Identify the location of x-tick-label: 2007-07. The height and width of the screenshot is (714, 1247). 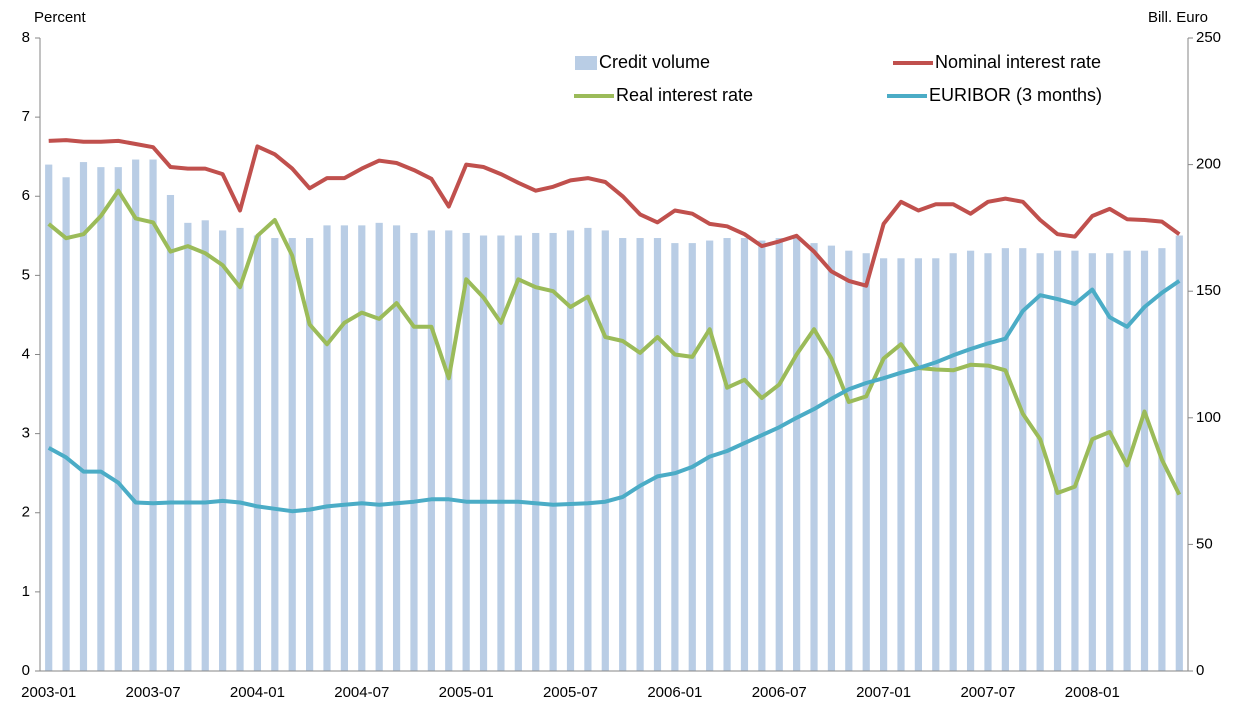
(987, 692).